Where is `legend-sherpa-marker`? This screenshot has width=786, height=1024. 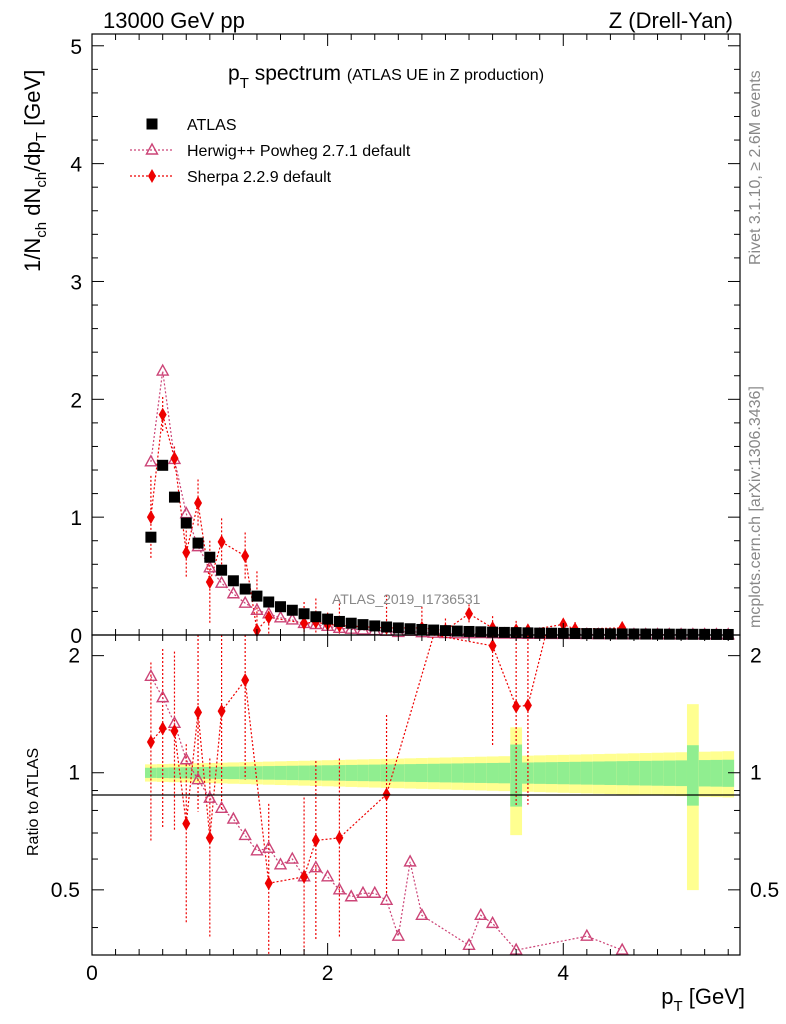
legend-sherpa-marker is located at coordinates (152, 176).